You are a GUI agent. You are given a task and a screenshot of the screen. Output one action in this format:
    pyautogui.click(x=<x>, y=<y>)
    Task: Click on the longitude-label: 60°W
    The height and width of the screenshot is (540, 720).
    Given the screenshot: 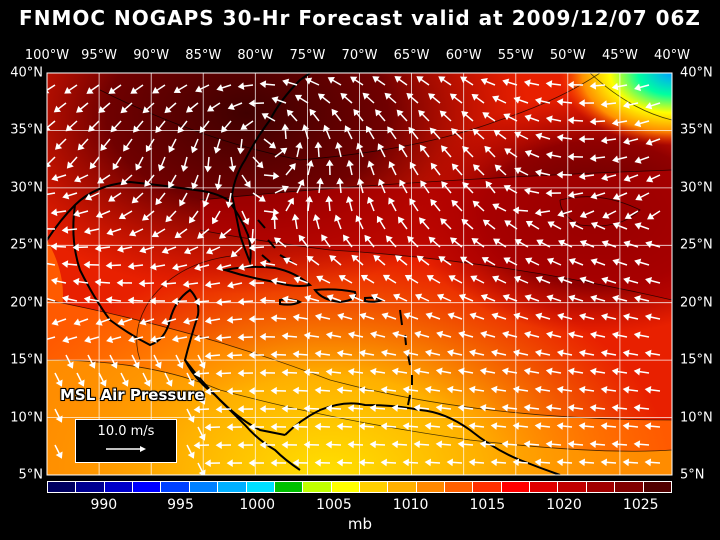 What is the action you would take?
    pyautogui.click(x=463, y=55)
    